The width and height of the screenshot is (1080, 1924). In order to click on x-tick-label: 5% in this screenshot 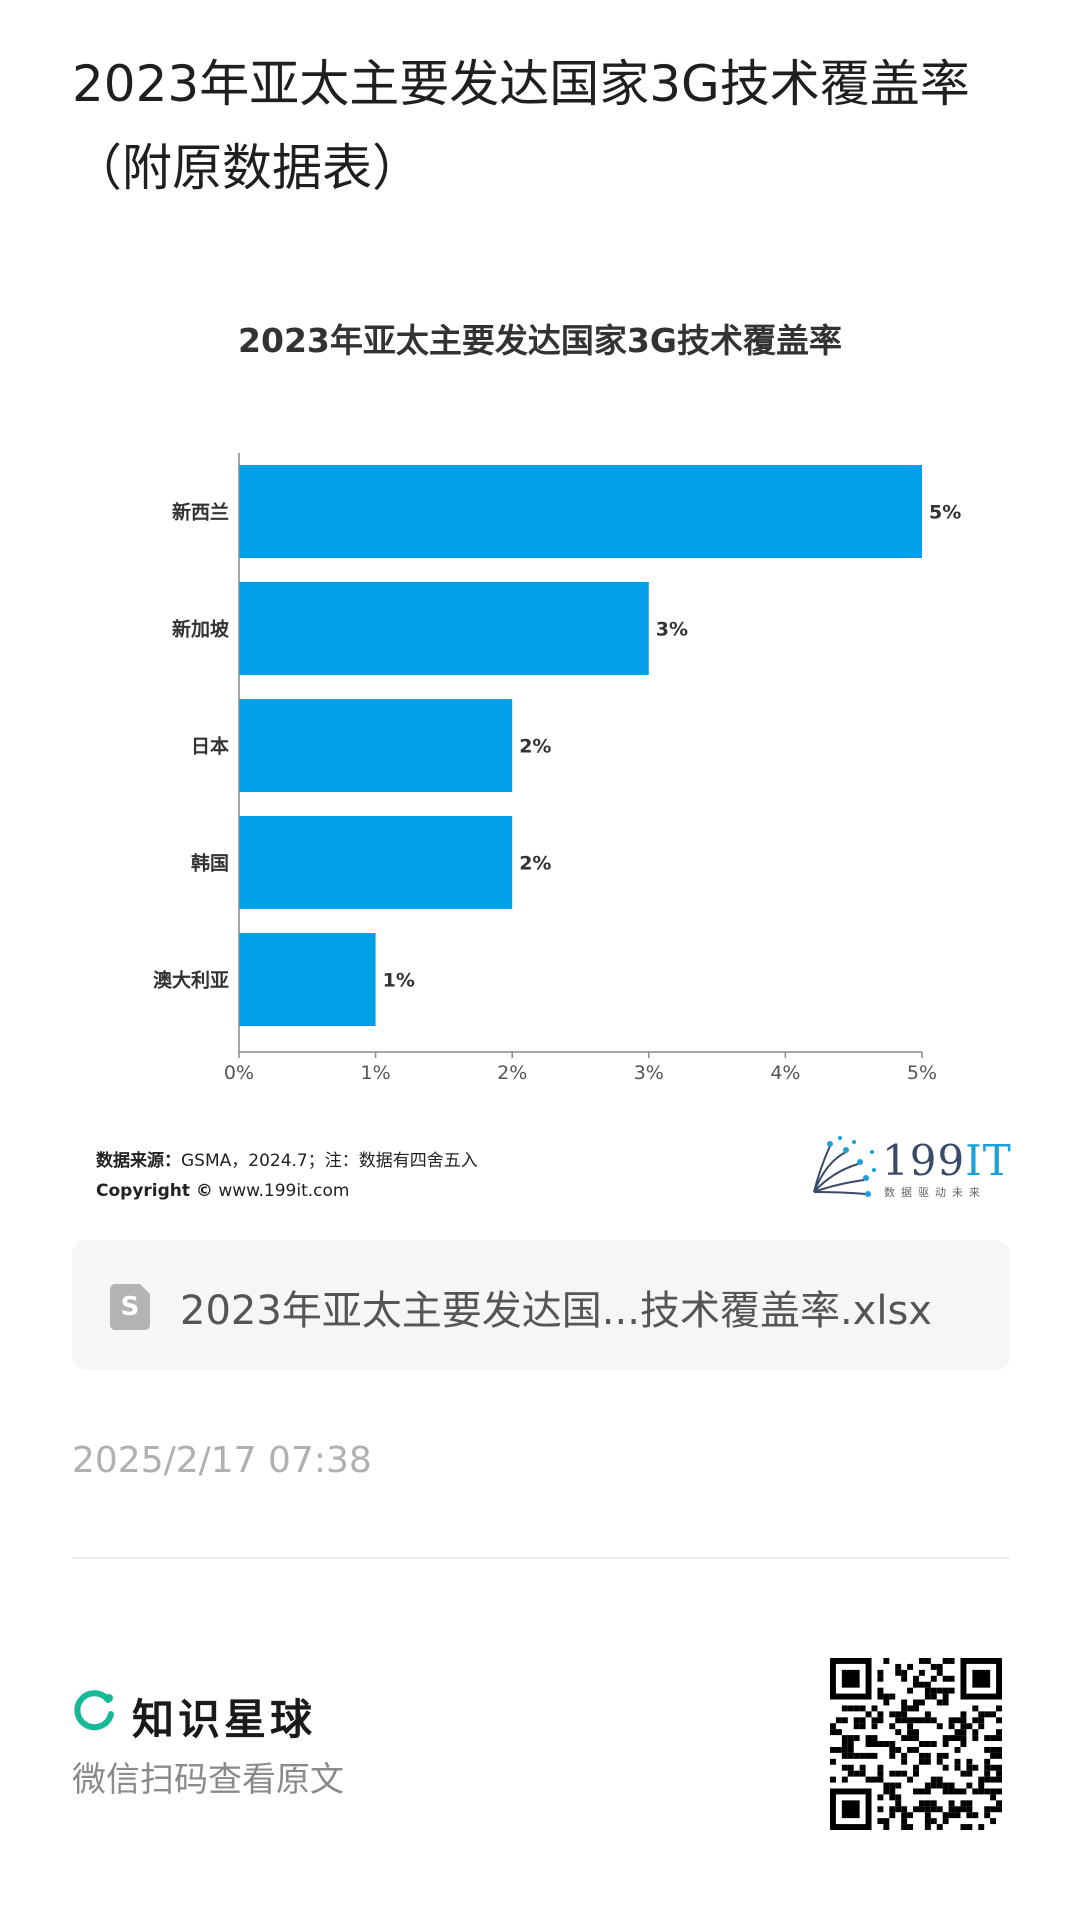, I will do `click(922, 1073)`.